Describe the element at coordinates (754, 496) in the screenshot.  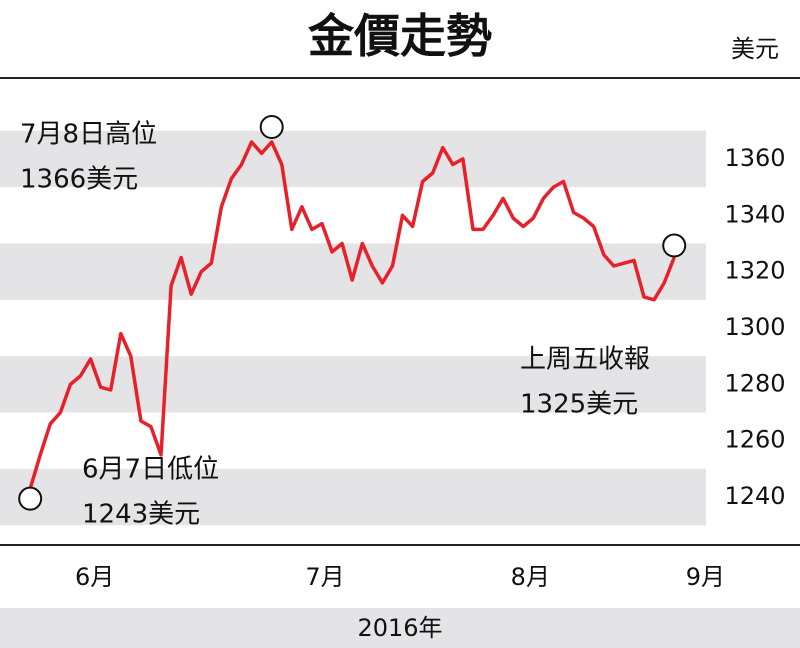
I see `y-tick-label: 1240` at that location.